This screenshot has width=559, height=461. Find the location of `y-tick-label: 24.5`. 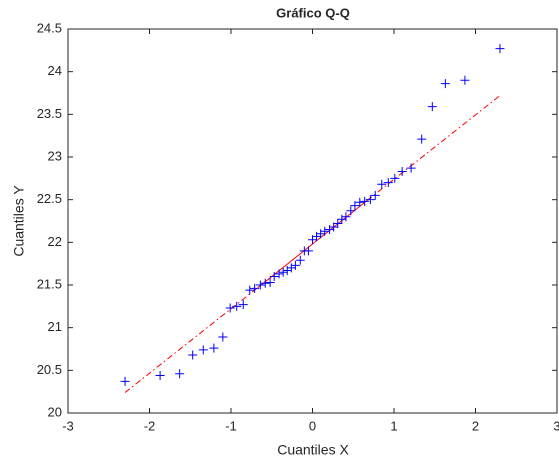

y-tick-label: 24.5 is located at coordinates (49, 27).